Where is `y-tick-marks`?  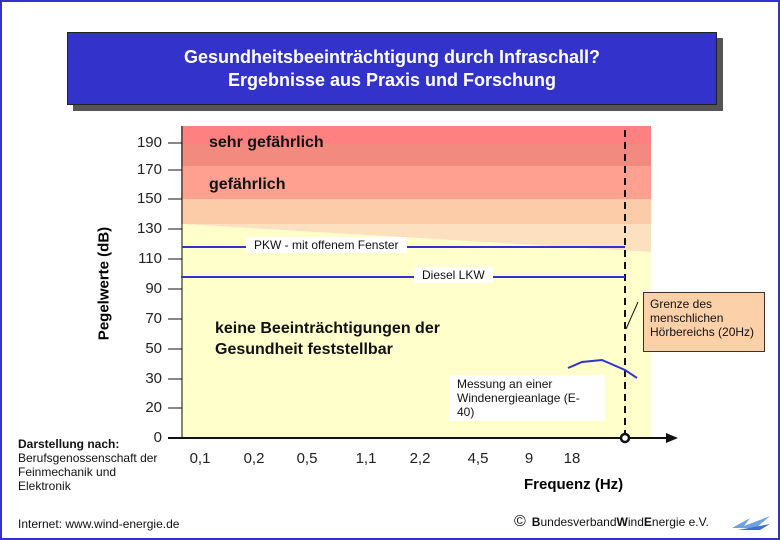 y-tick-marks is located at coordinates (175, 290).